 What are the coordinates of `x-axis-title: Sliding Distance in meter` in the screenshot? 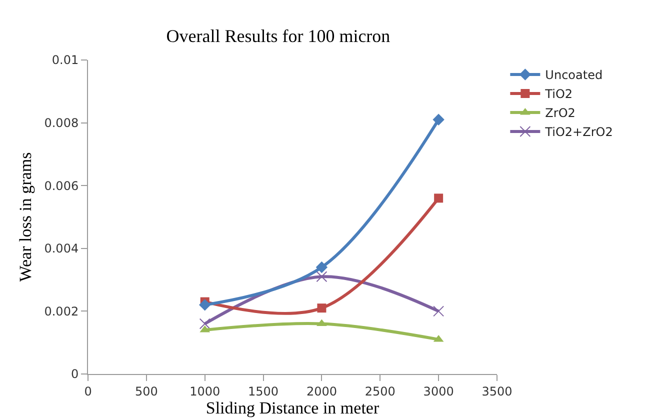 It's located at (293, 408).